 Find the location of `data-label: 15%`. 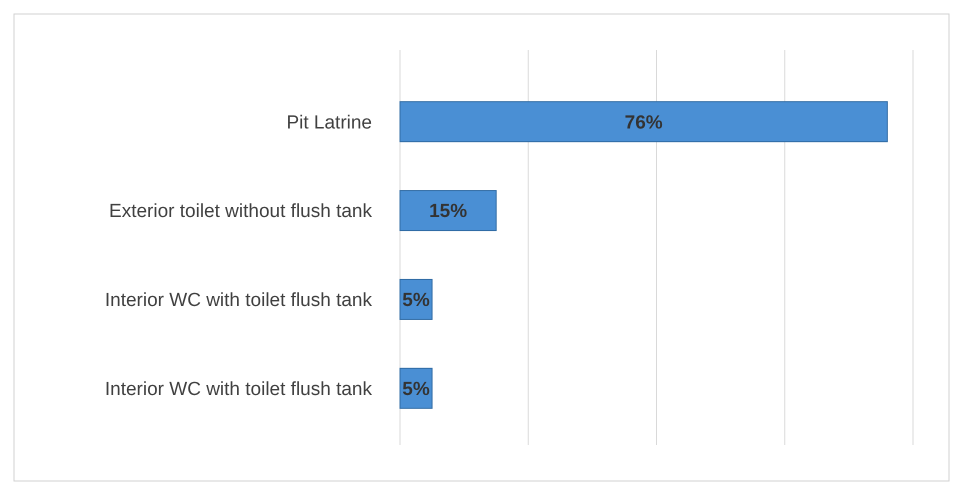

data-label: 15% is located at coordinates (448, 211).